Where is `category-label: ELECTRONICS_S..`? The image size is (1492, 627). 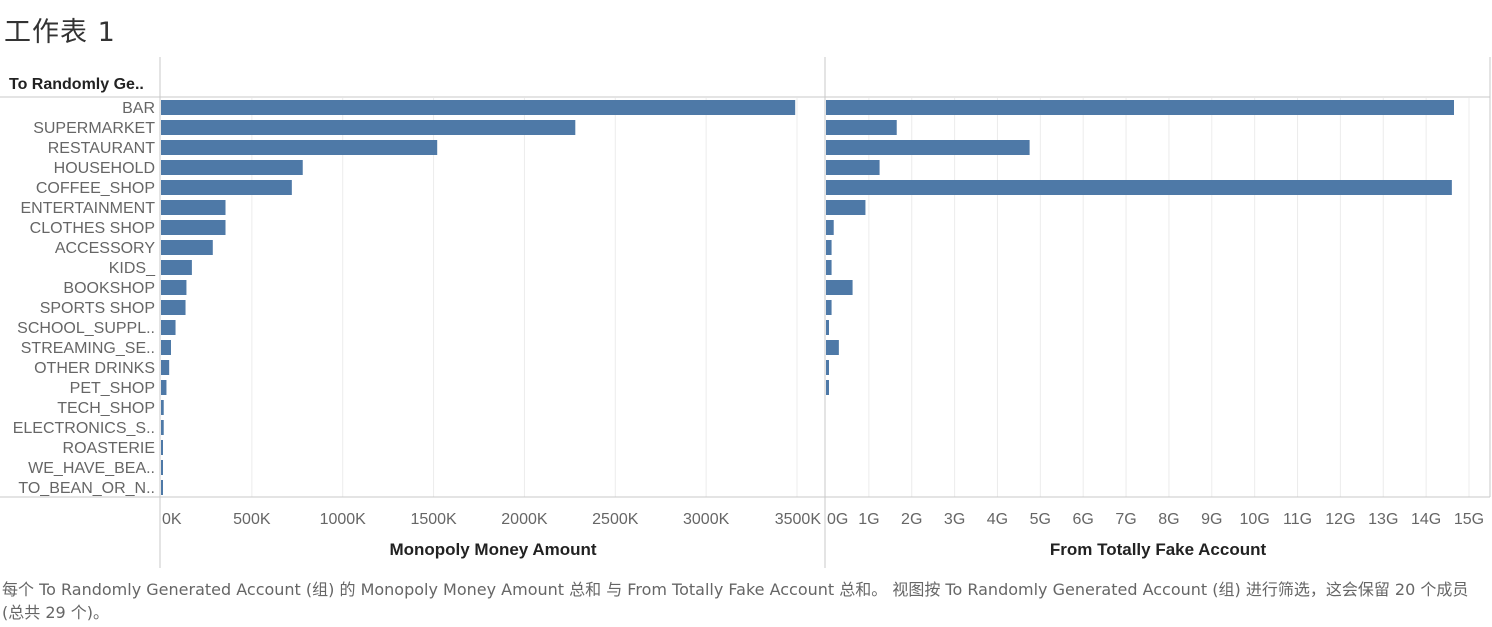 category-label: ELECTRONICS_S.. is located at coordinates (84, 428).